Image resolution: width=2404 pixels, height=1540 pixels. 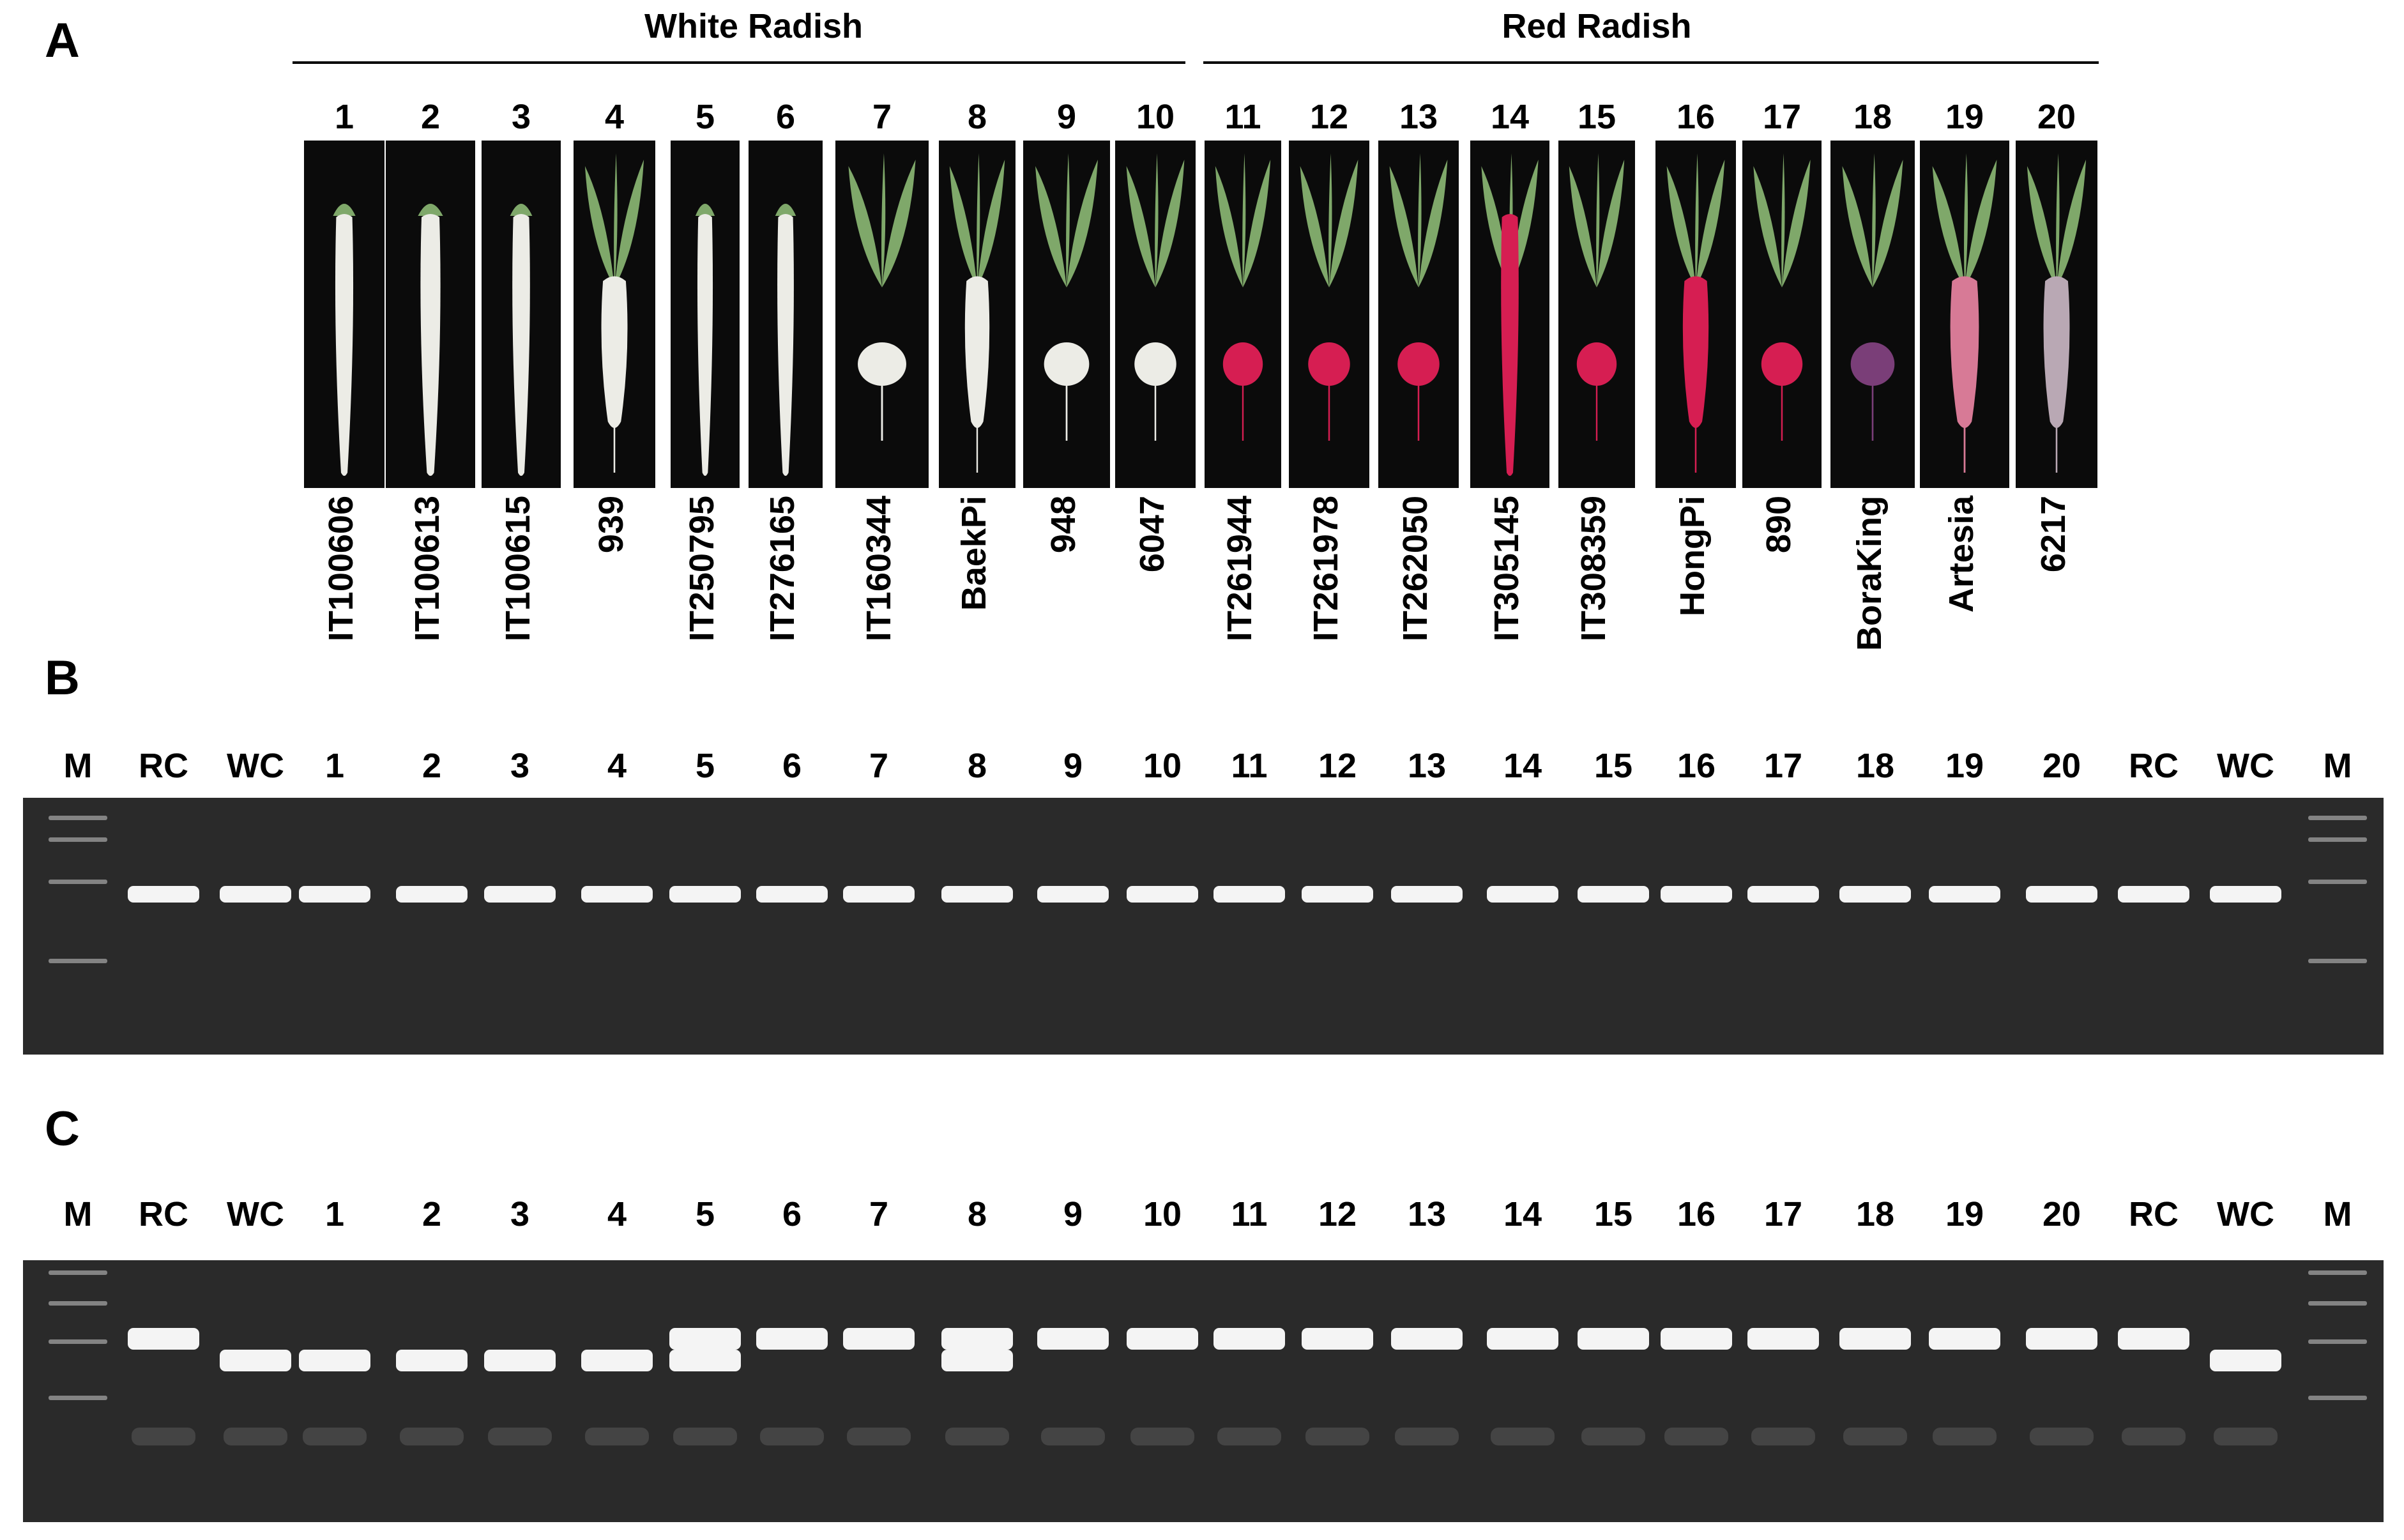 What do you see at coordinates (1242, 117) in the screenshot?
I see `sample-number: 11` at bounding box center [1242, 117].